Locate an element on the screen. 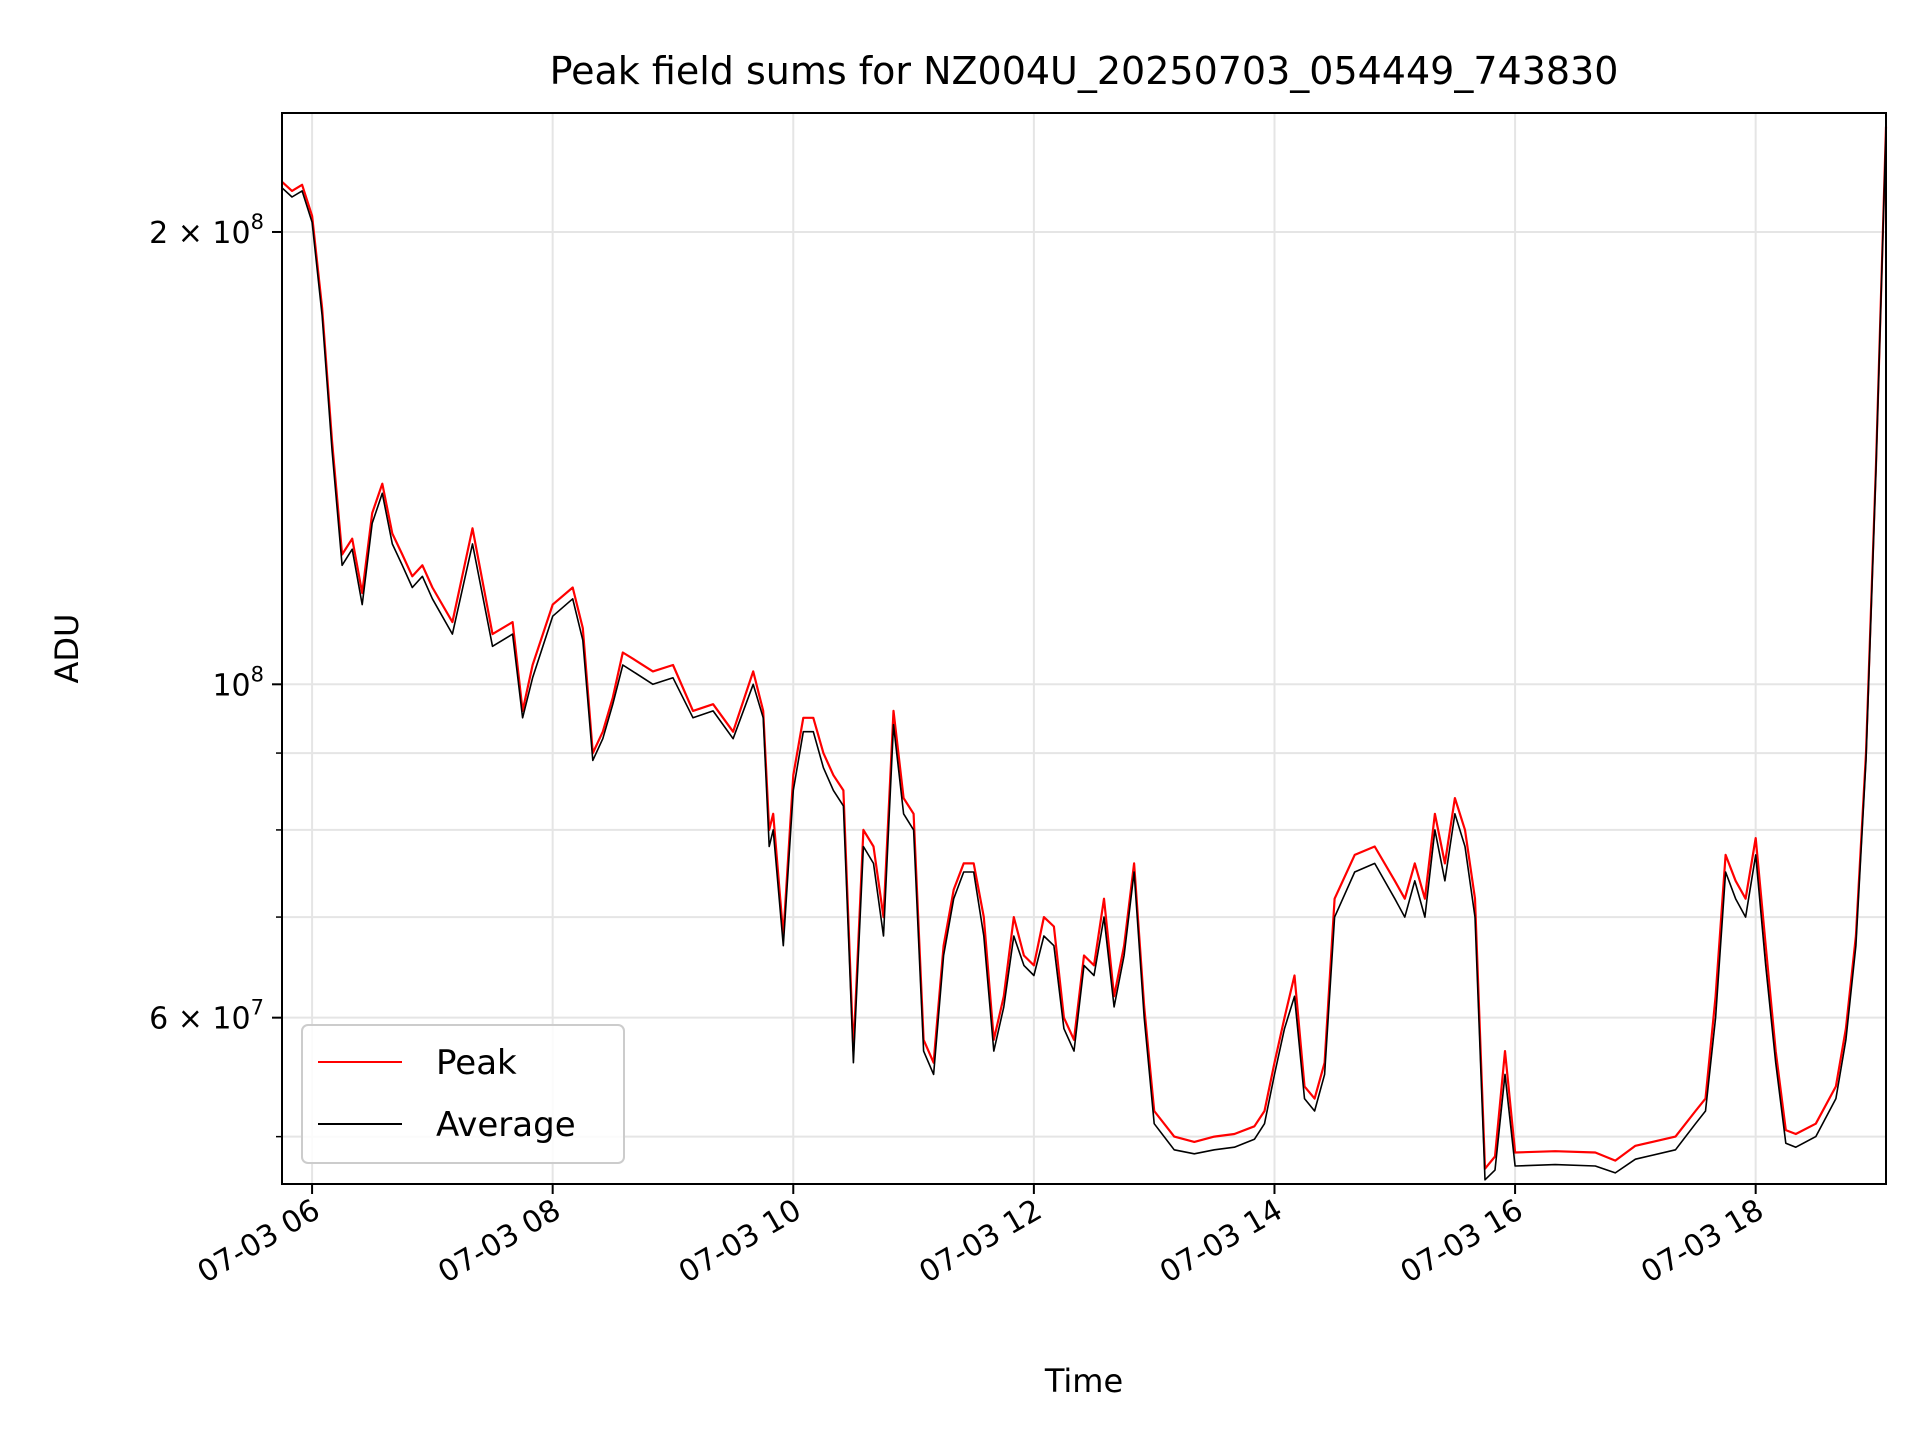  legend: Peak Average is located at coordinates (463, 1094).